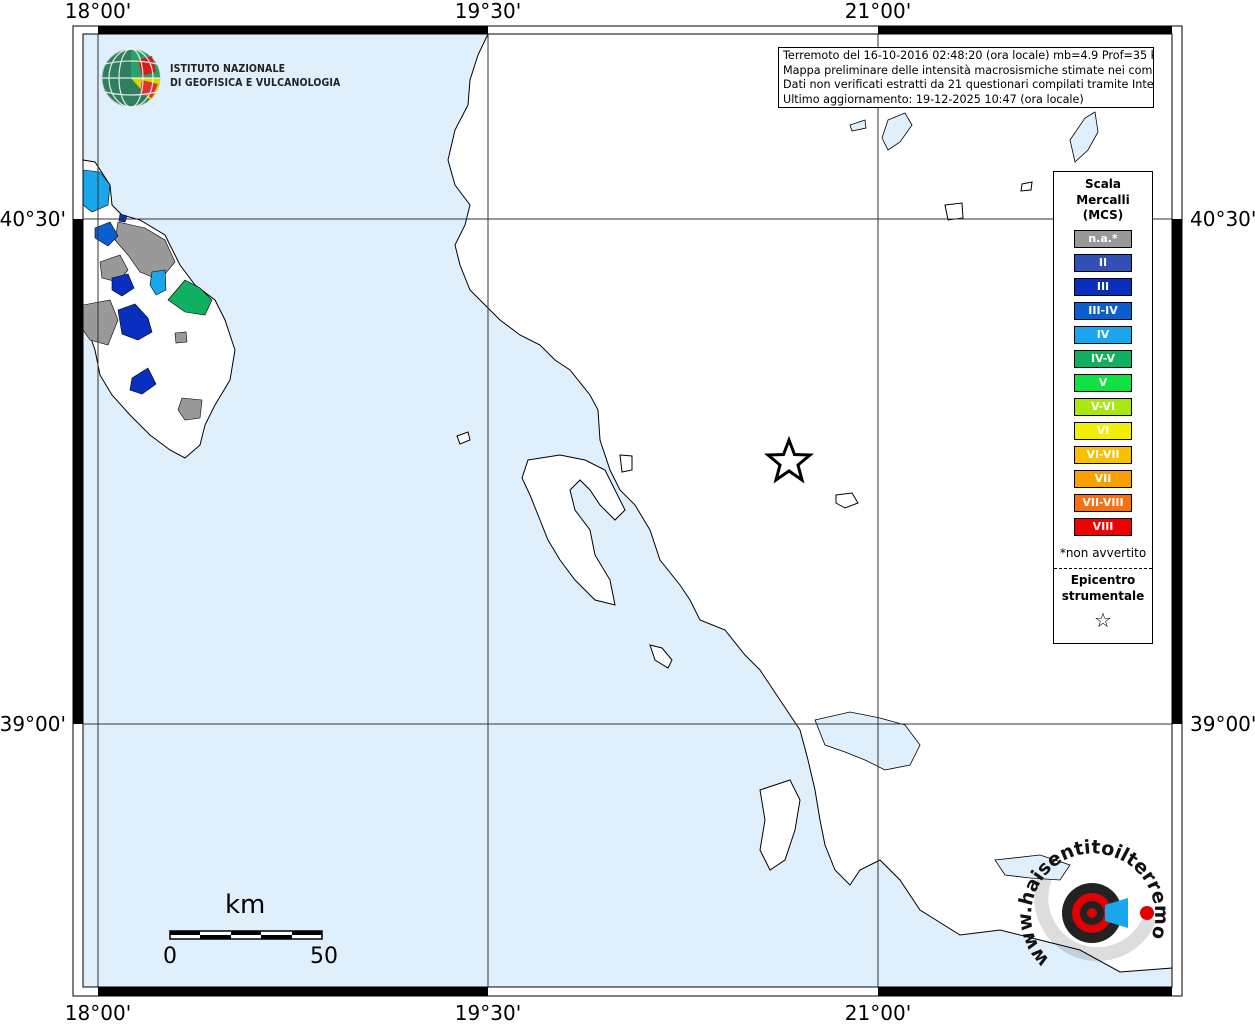 The height and width of the screenshot is (1024, 1255). I want to click on legend-item: VI-VII, so click(1103, 455).